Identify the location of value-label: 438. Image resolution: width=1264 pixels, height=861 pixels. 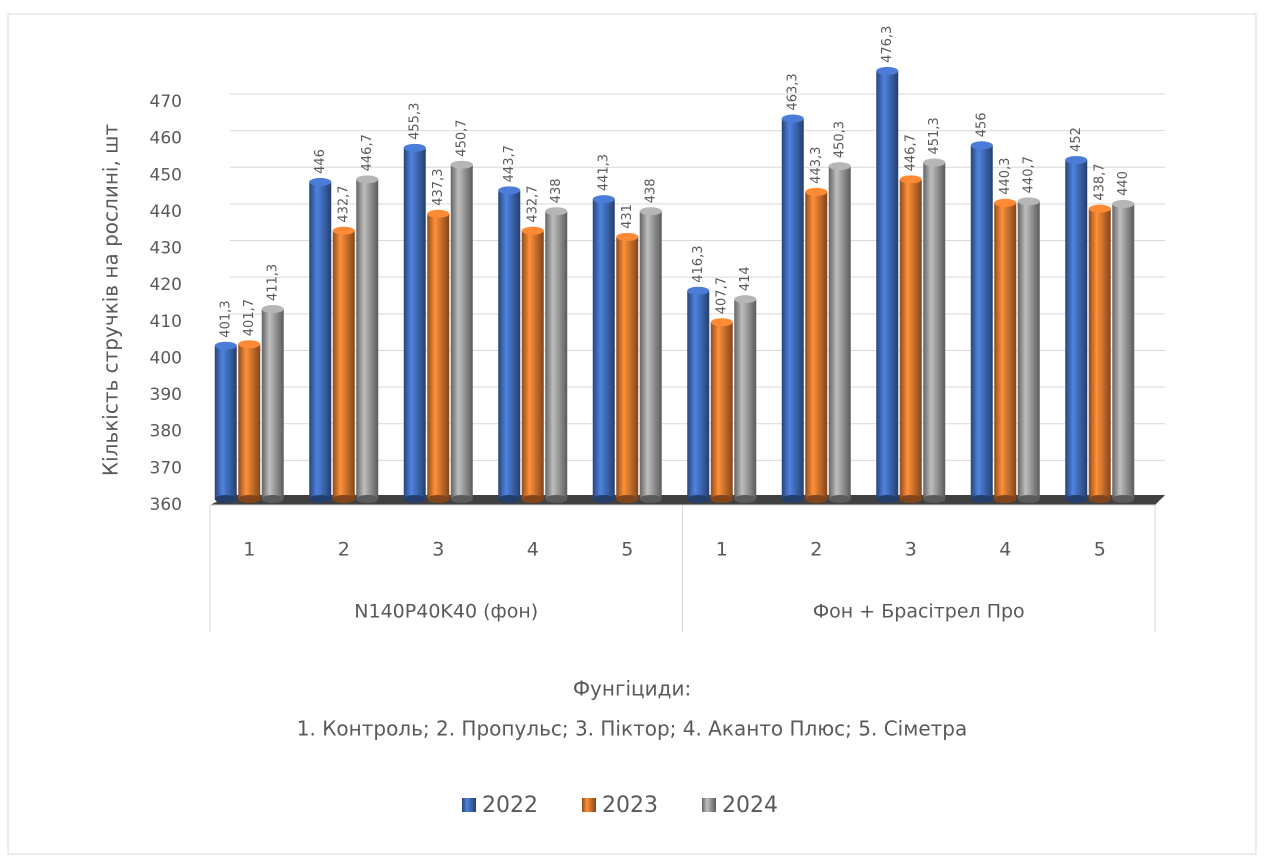
(650, 190).